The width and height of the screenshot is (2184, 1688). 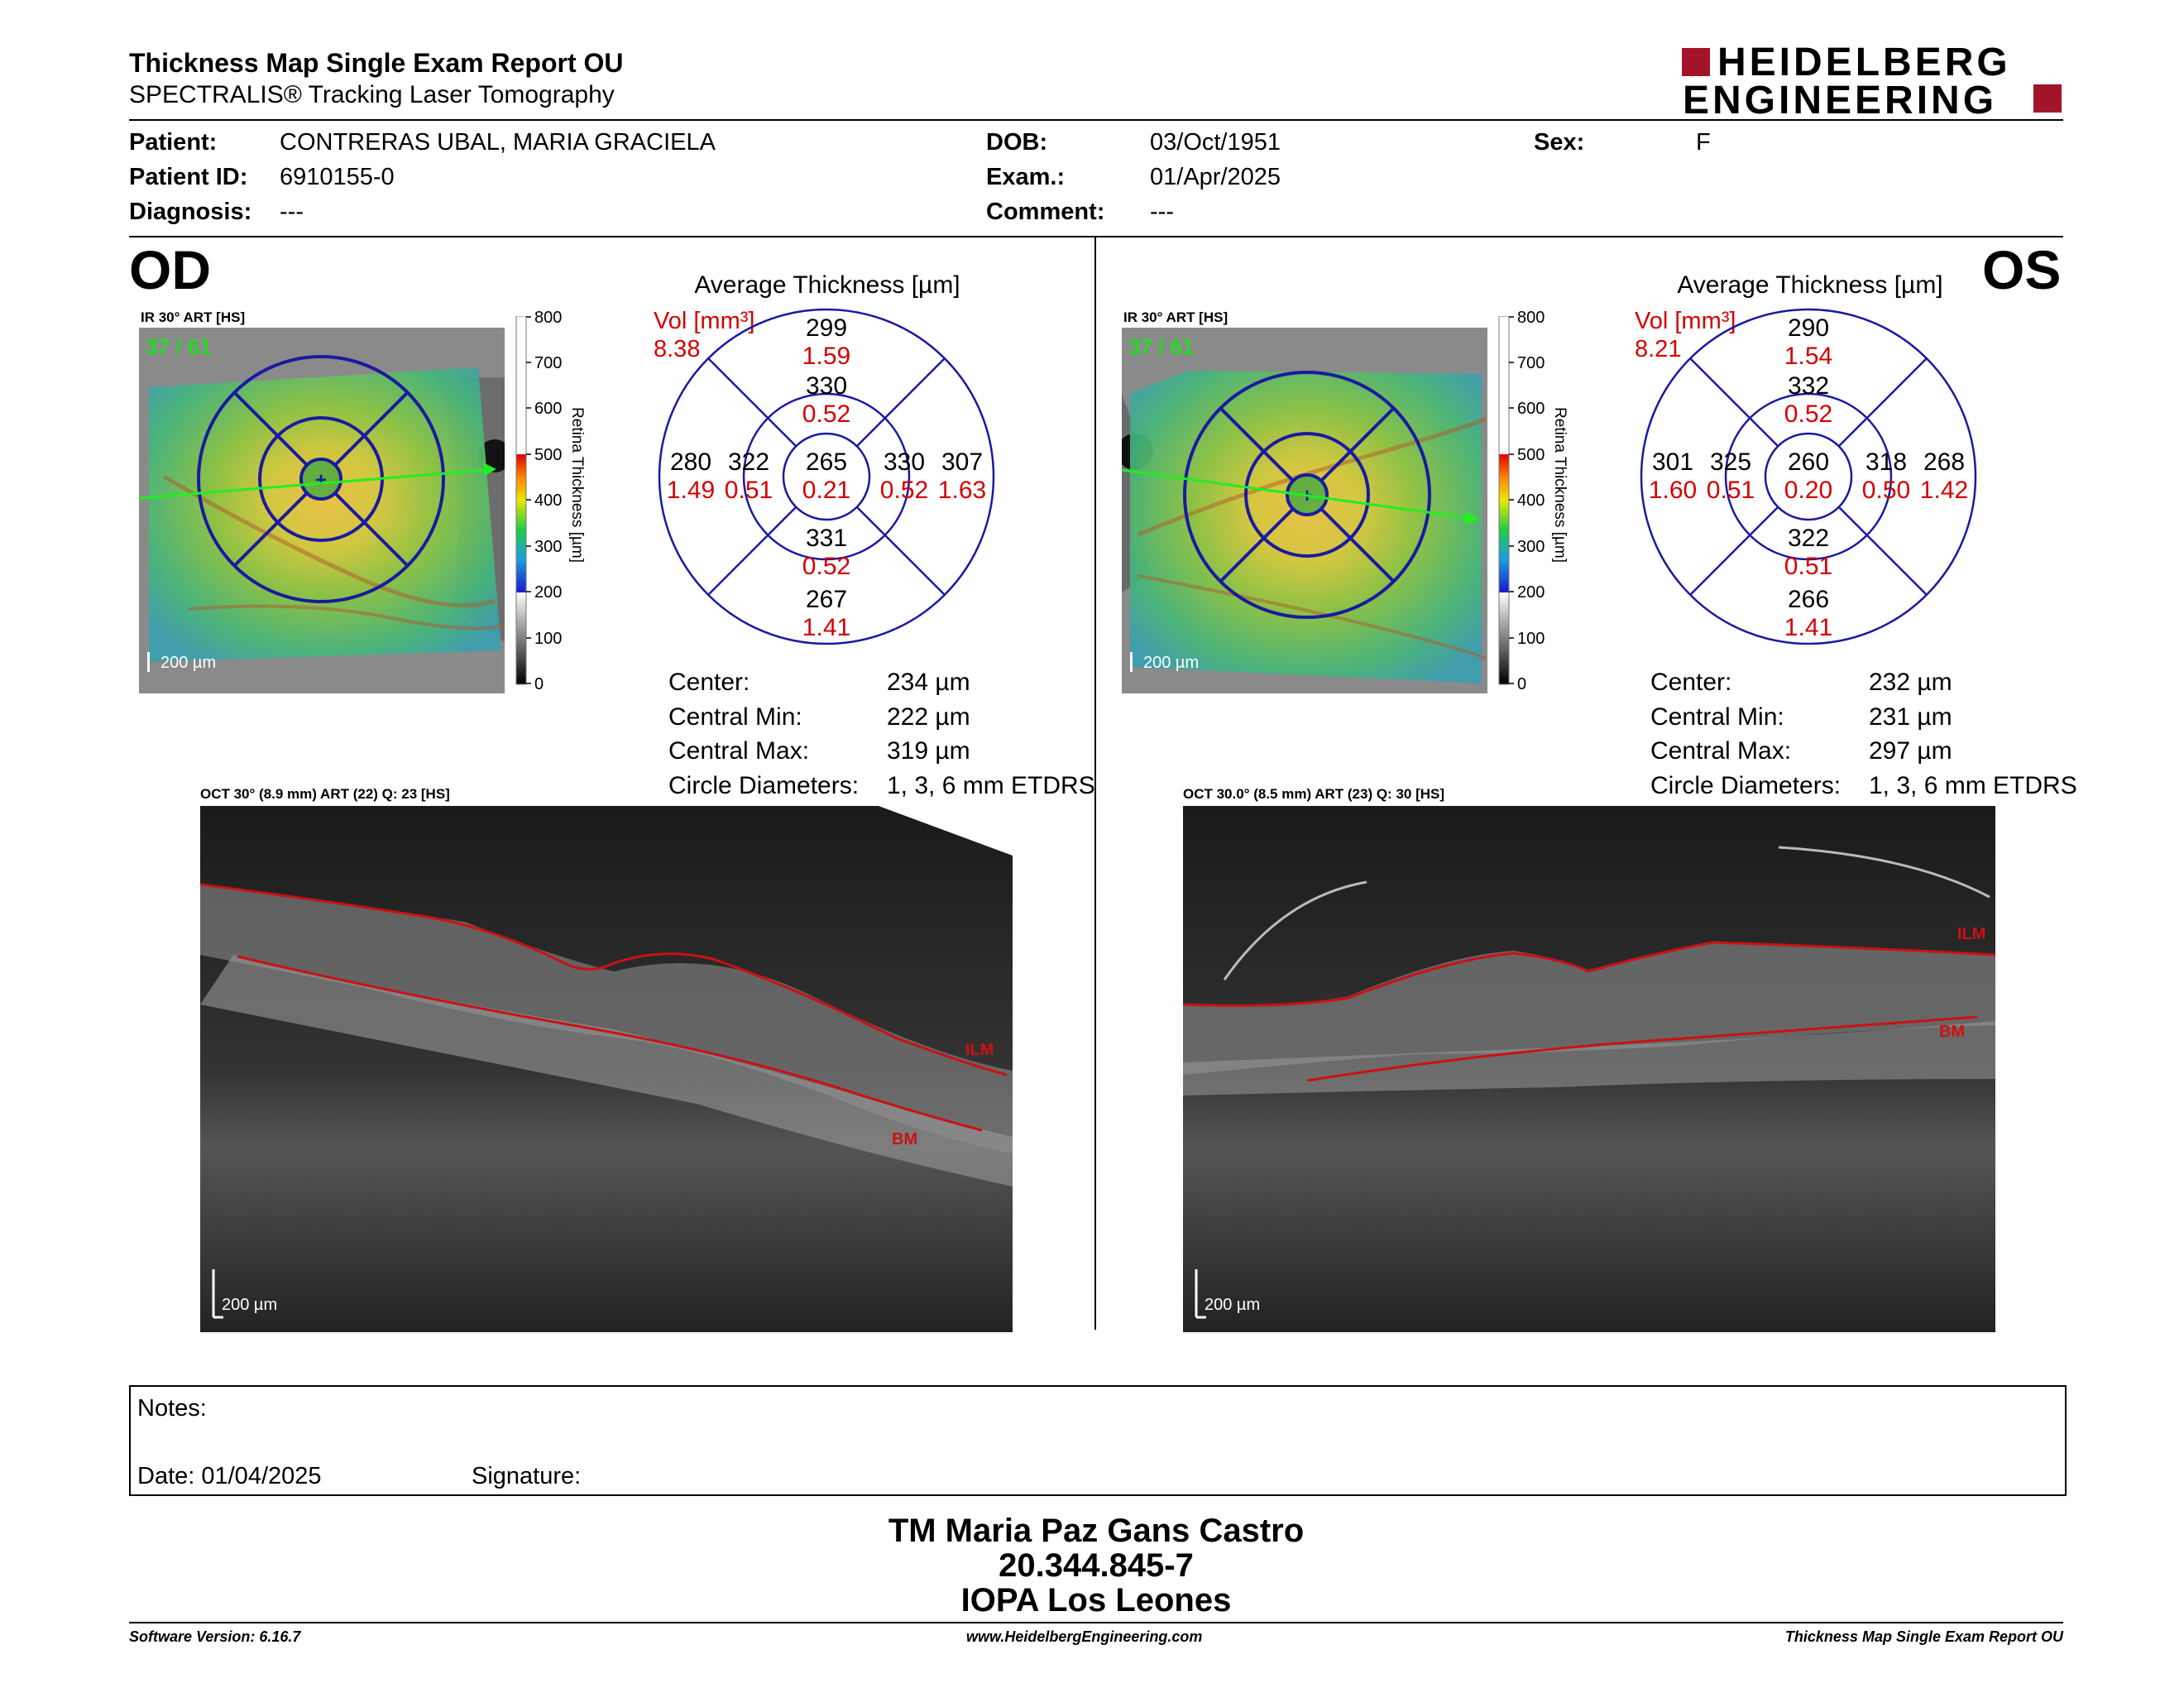 I want to click on report-subtitle: SPECTRALIS® Tracking Laser Tomography, so click(x=372, y=94).